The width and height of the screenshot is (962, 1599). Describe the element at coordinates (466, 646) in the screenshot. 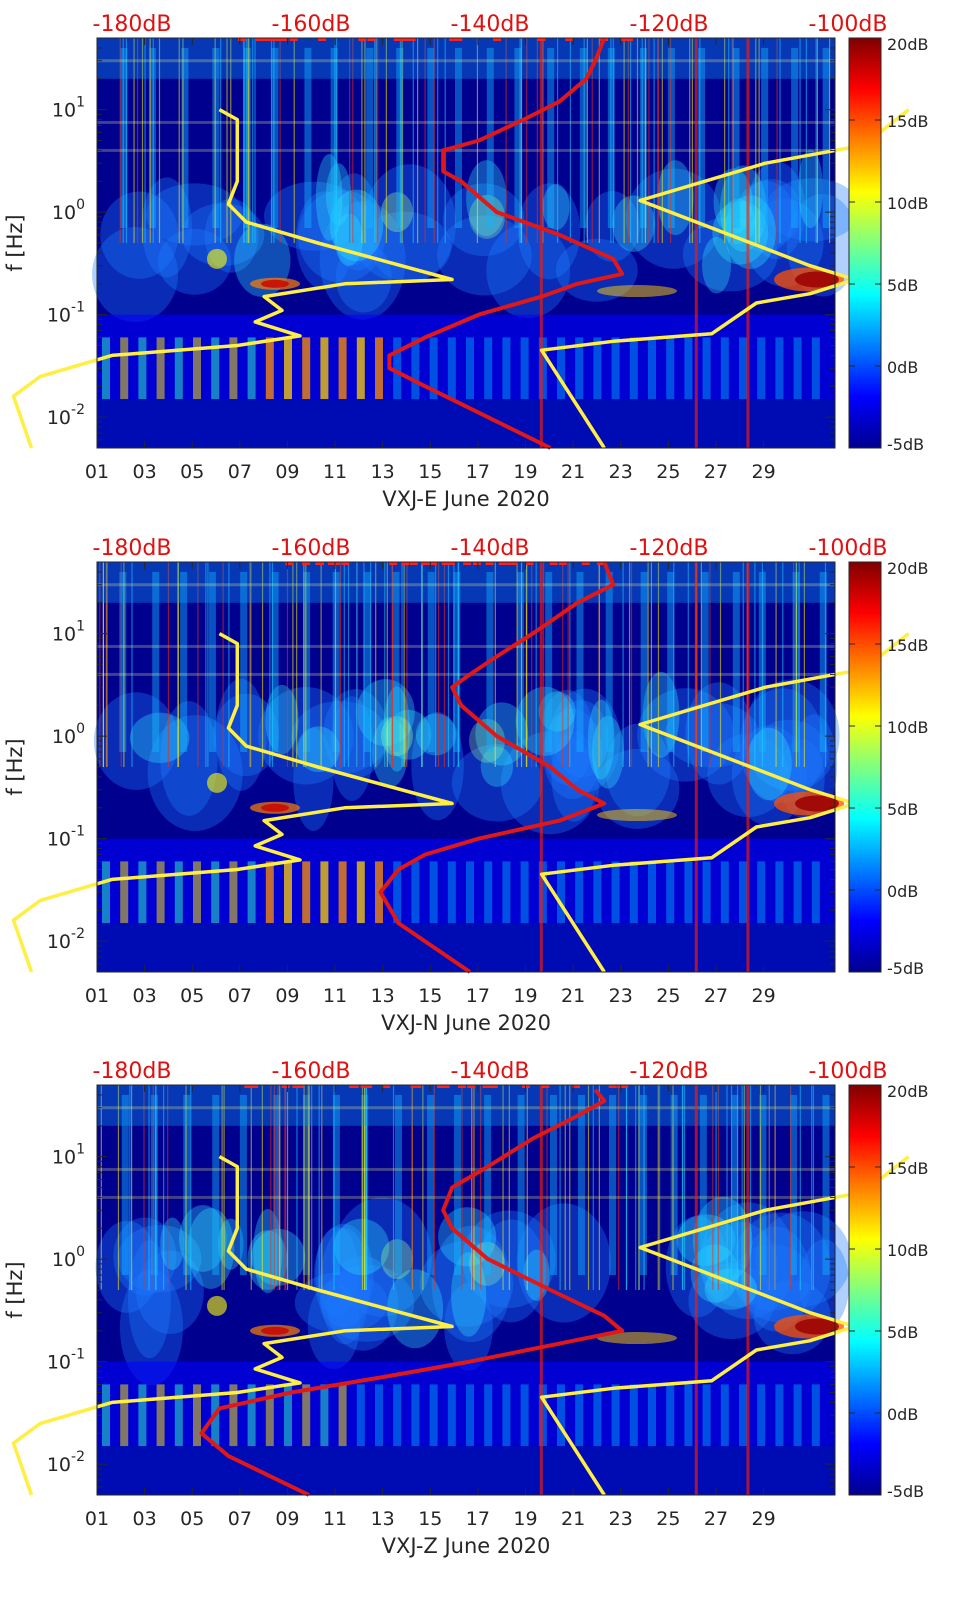

I see `harmonic-line` at that location.